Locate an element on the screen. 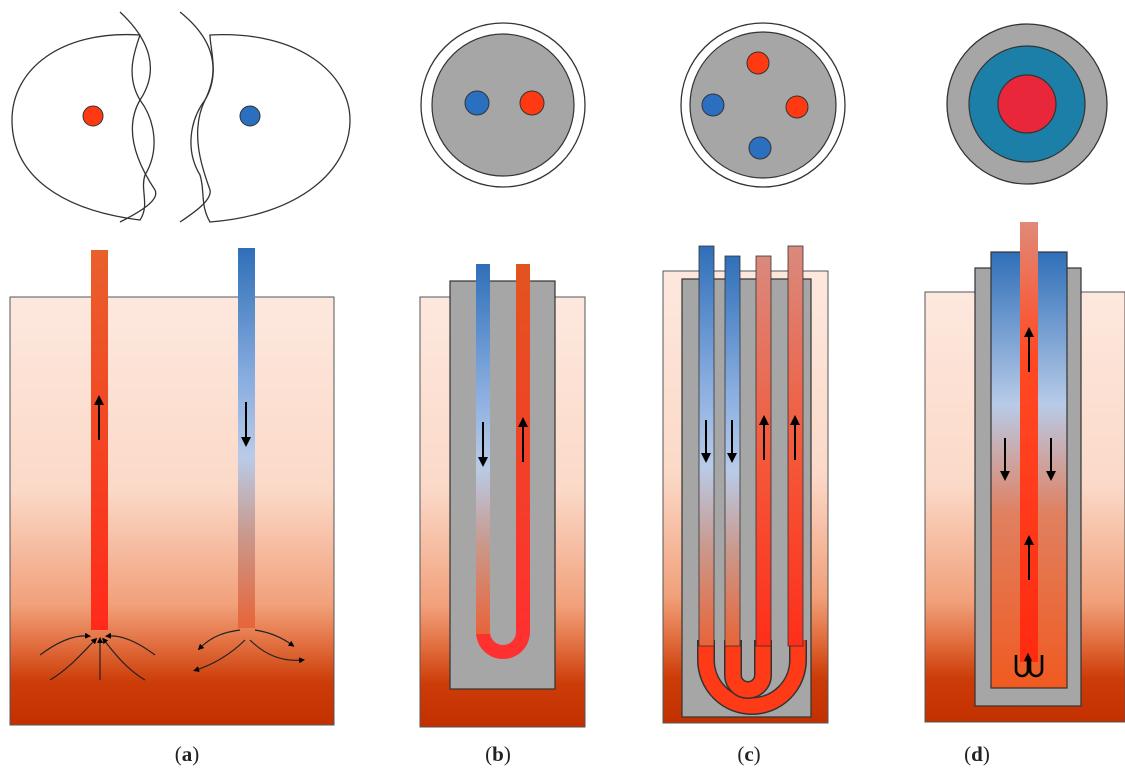  panel-label-c: (c) is located at coordinates (749, 754).